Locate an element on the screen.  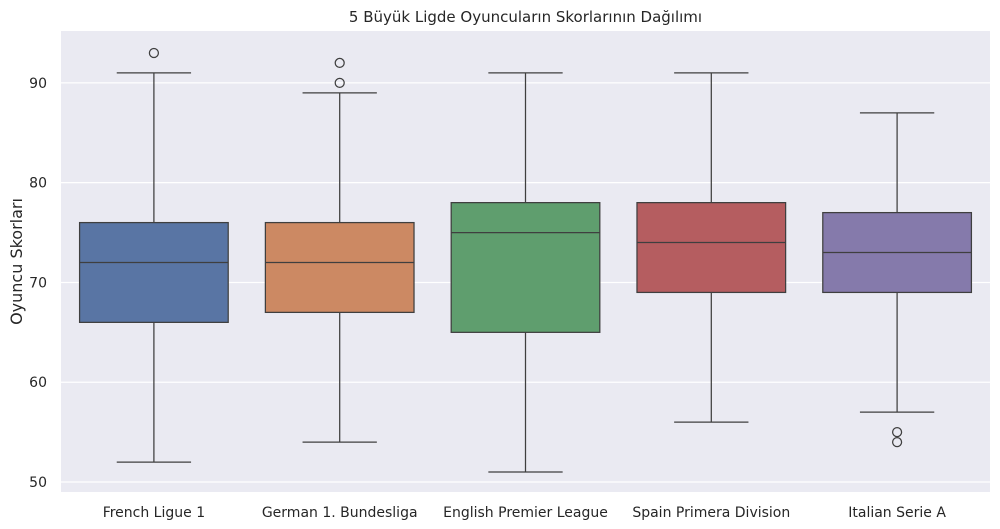
box-1-iqr is located at coordinates (153, 272).